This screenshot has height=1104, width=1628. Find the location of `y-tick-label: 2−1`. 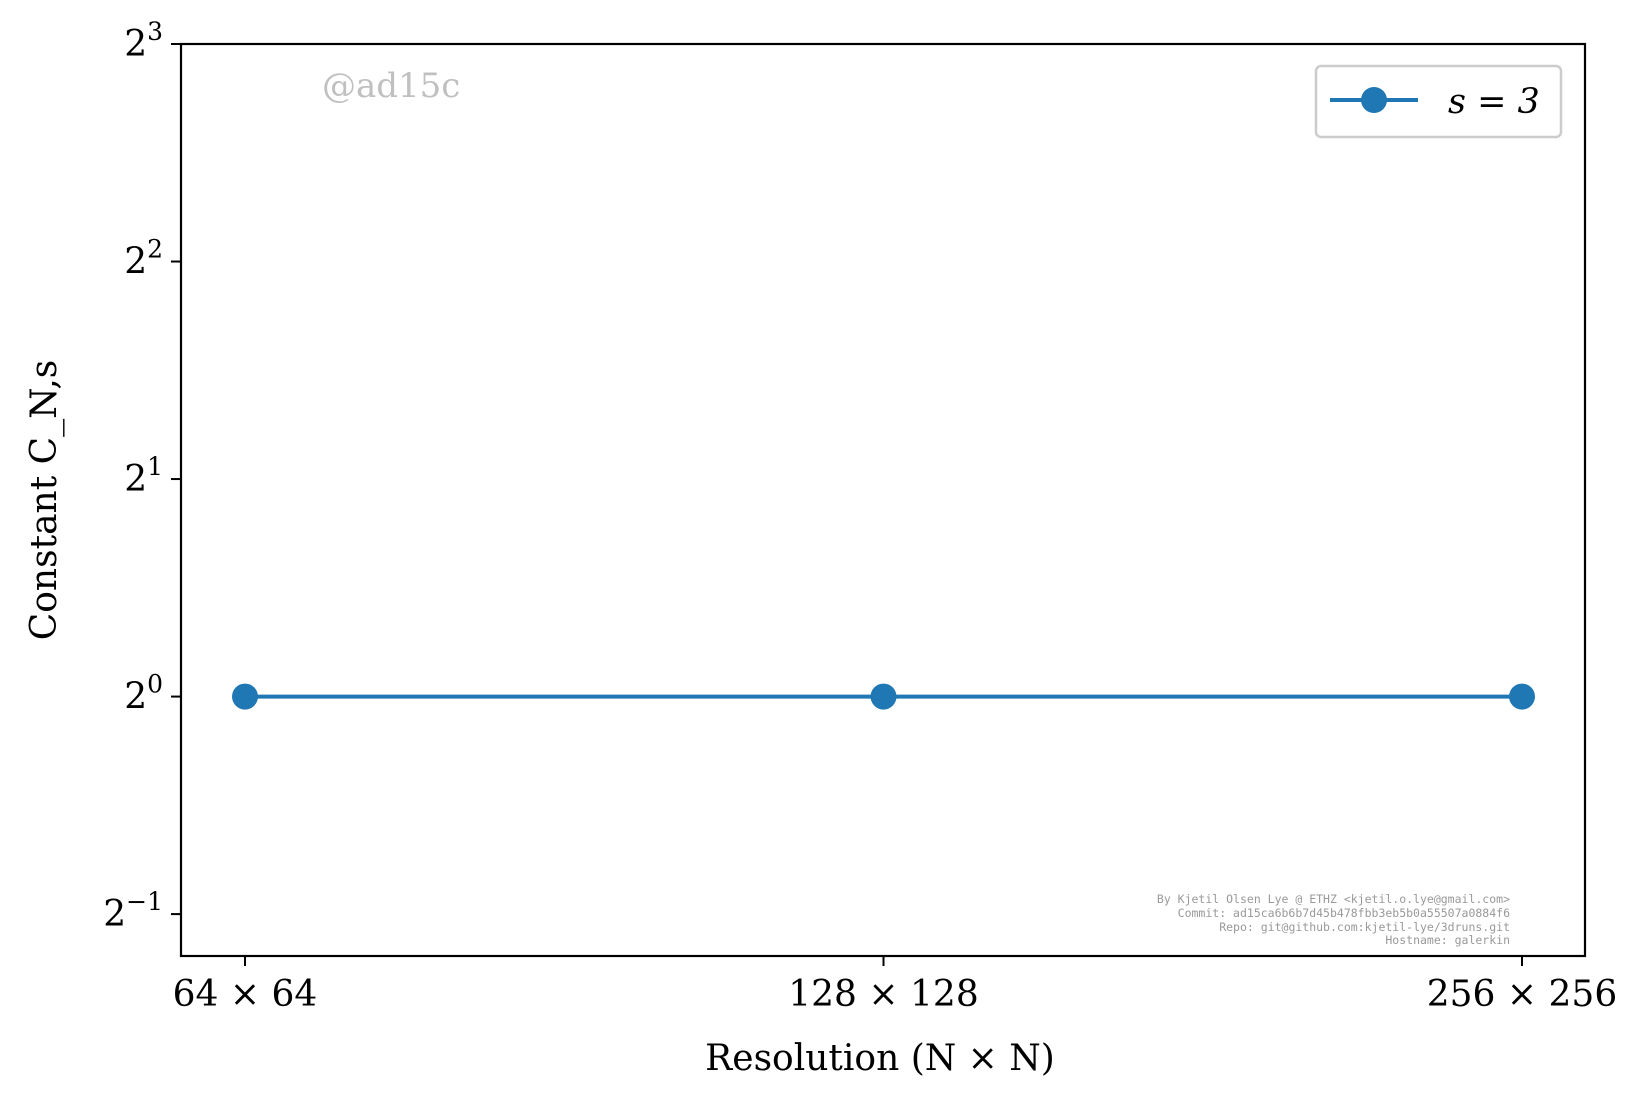

y-tick-label: 2−1 is located at coordinates (133, 911).